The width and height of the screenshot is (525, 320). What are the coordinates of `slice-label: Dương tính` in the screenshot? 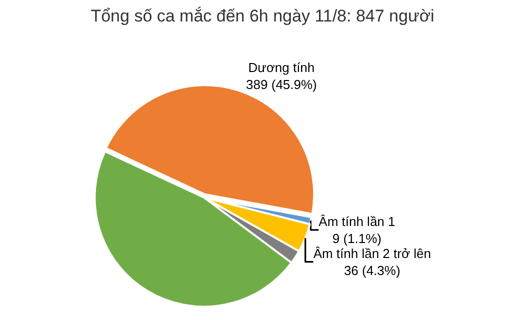 It's located at (281, 67).